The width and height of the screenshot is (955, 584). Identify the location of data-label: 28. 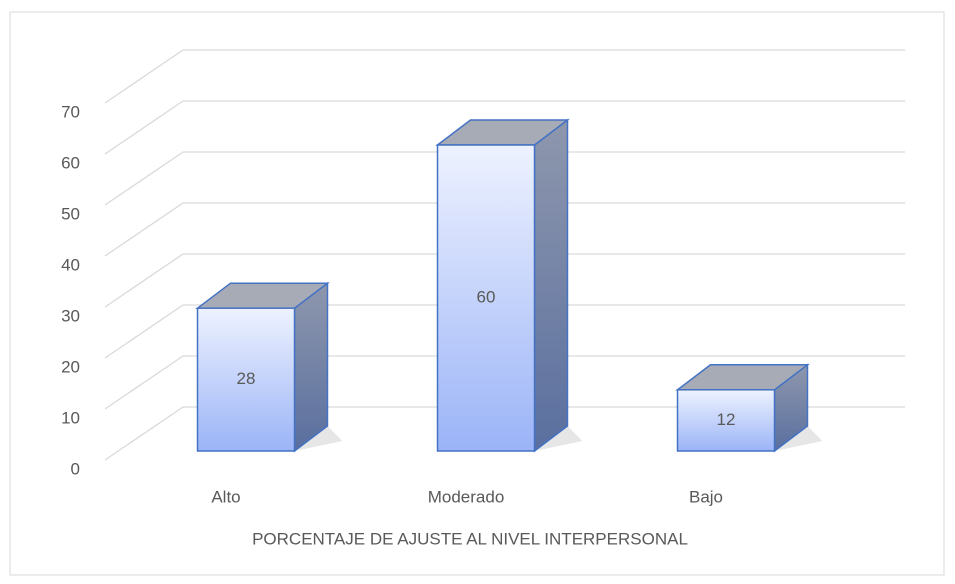
(246, 378).